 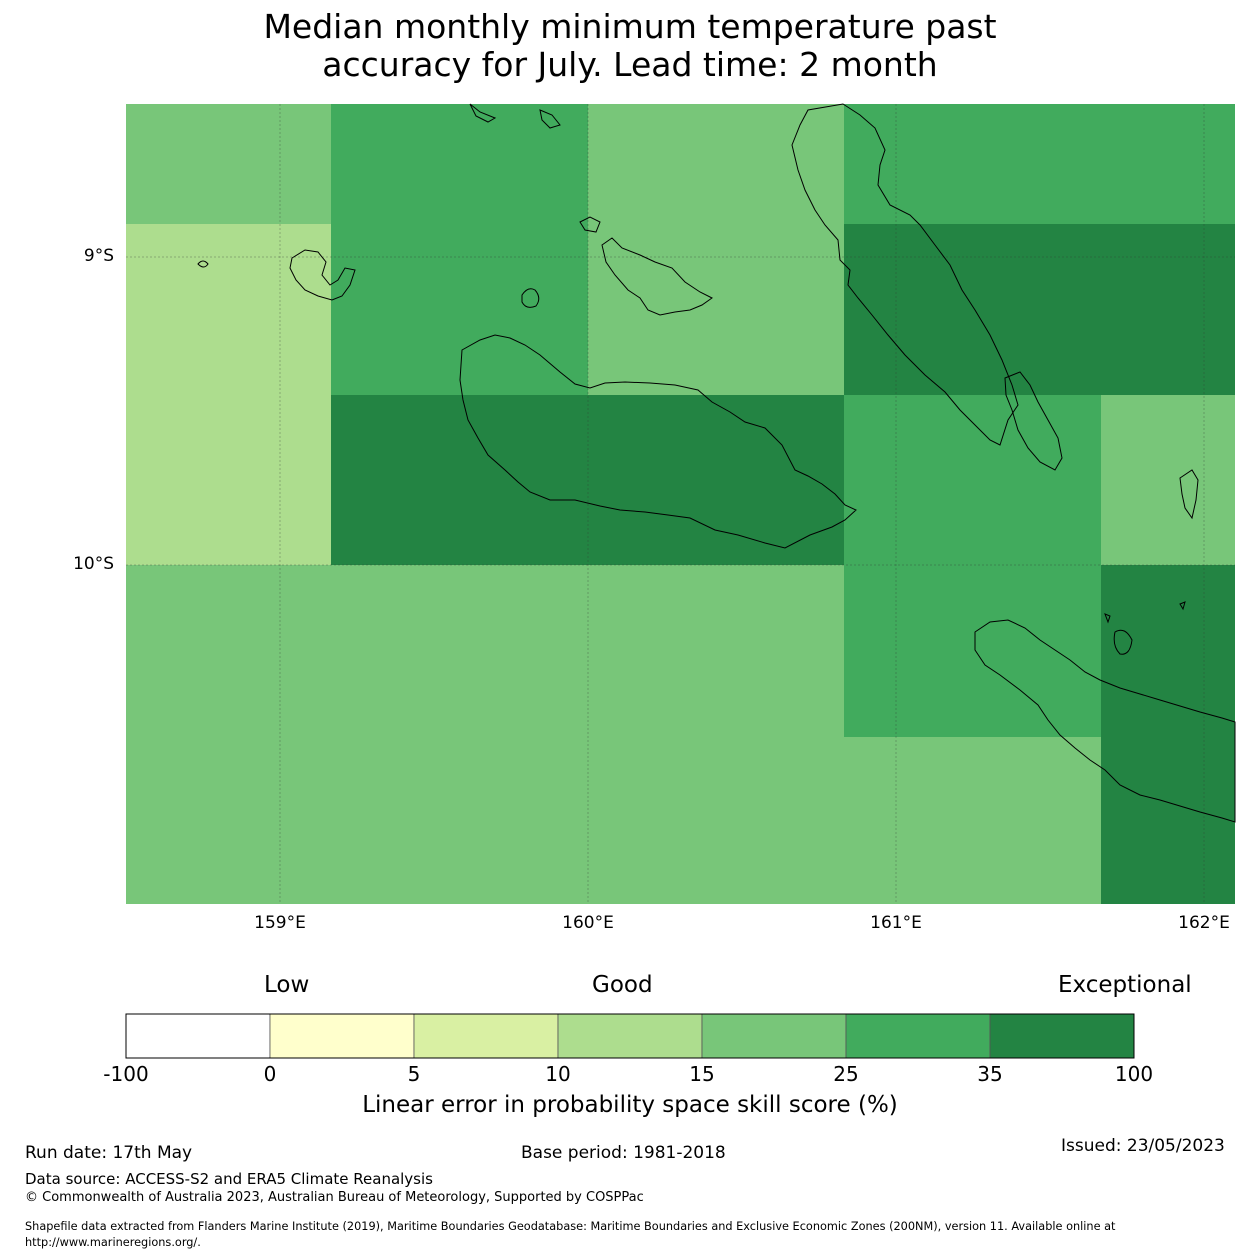 I want to click on colorbar-tick: 15, so click(x=702, y=1074).